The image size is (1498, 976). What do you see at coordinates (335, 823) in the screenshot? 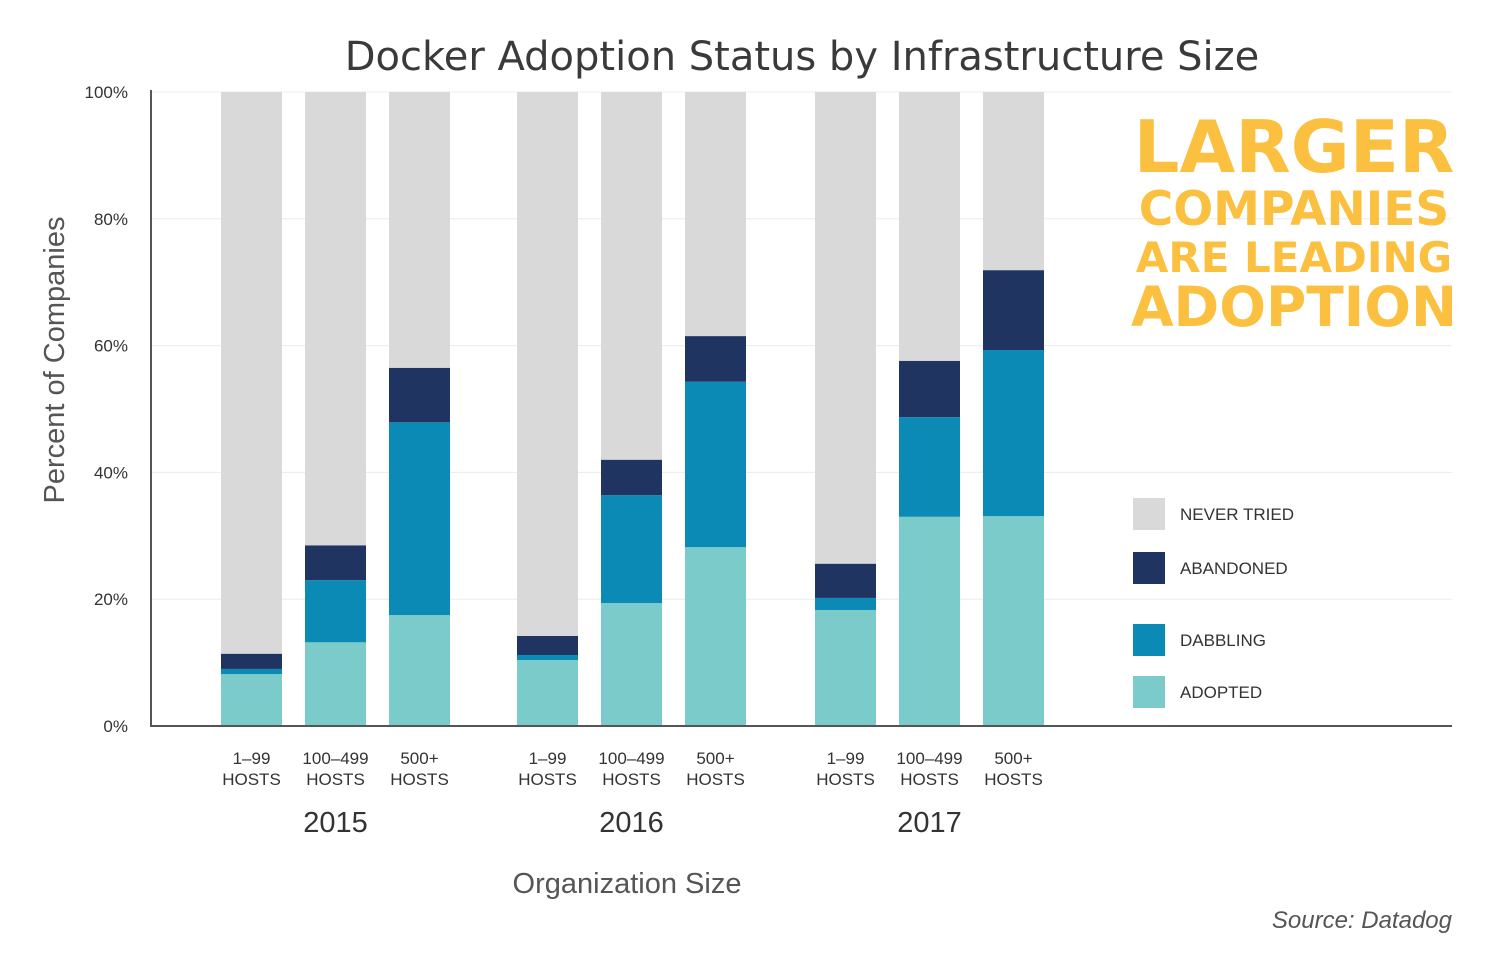
I see `group-label: 2015` at bounding box center [335, 823].